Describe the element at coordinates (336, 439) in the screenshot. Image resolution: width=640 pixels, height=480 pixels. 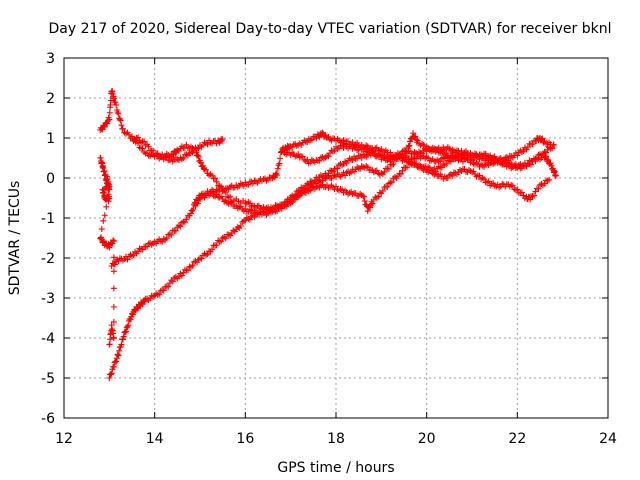
I see `x-axis-tick-labels: 12 14 16 18 20 22 24` at that location.